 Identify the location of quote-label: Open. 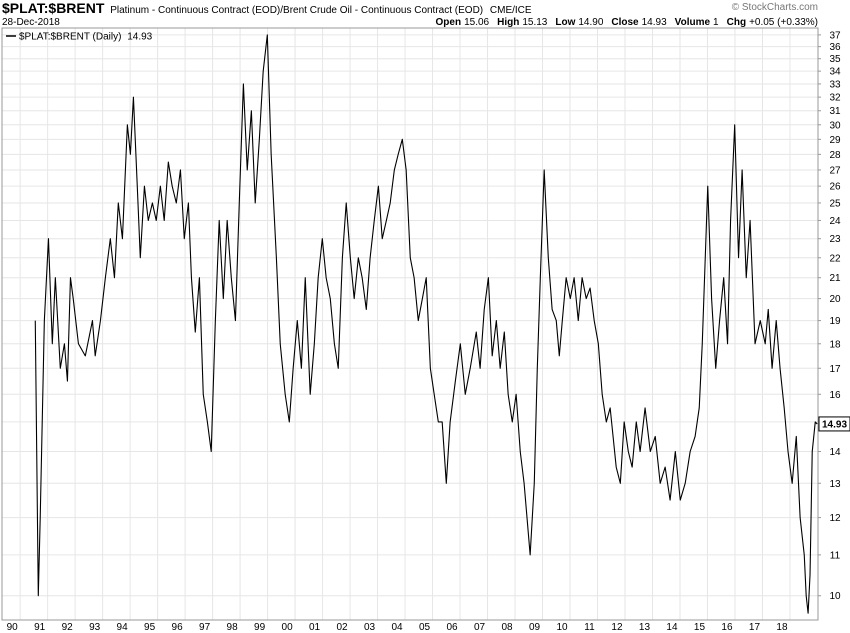
(449, 22).